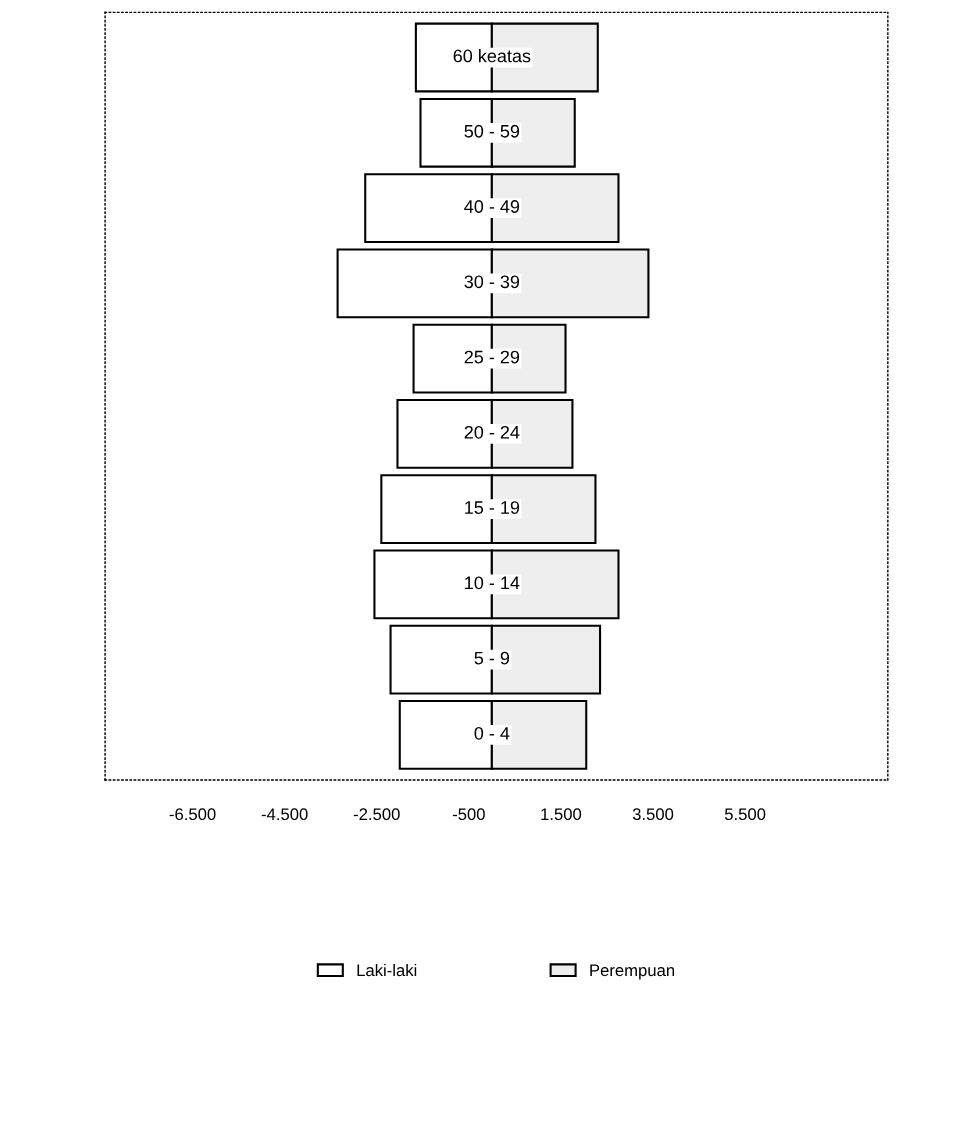  I want to click on y-tick-label: 60 keatas, so click(492, 56).